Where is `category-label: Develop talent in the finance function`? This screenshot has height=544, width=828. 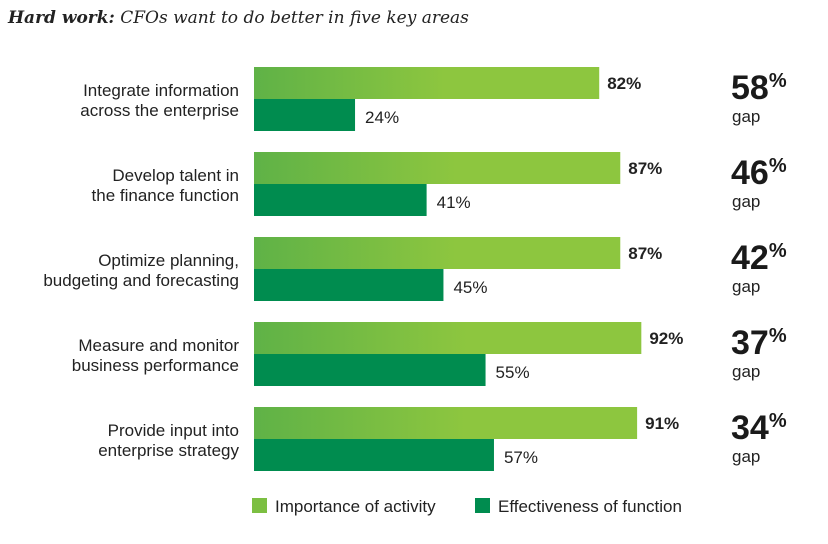 category-label: Develop talent in the finance function is located at coordinates (165, 185).